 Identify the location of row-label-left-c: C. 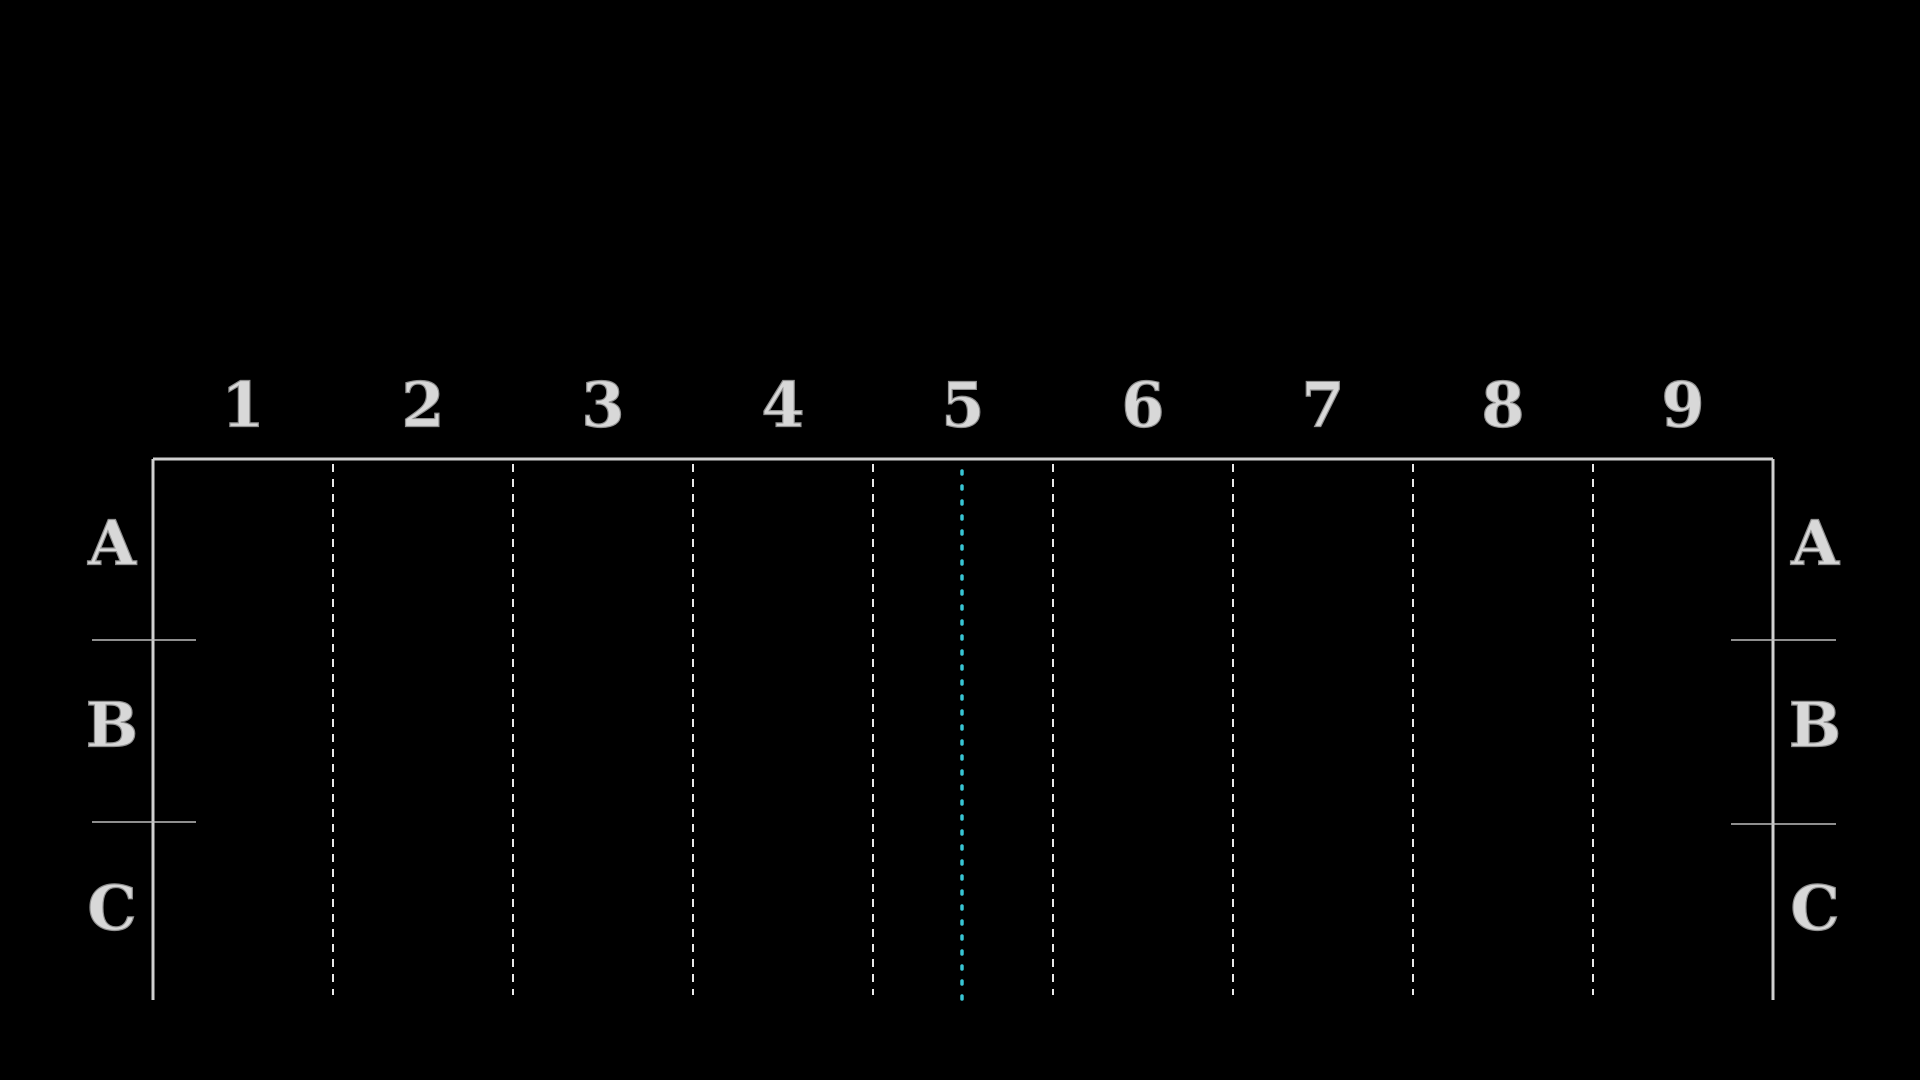
(111, 908).